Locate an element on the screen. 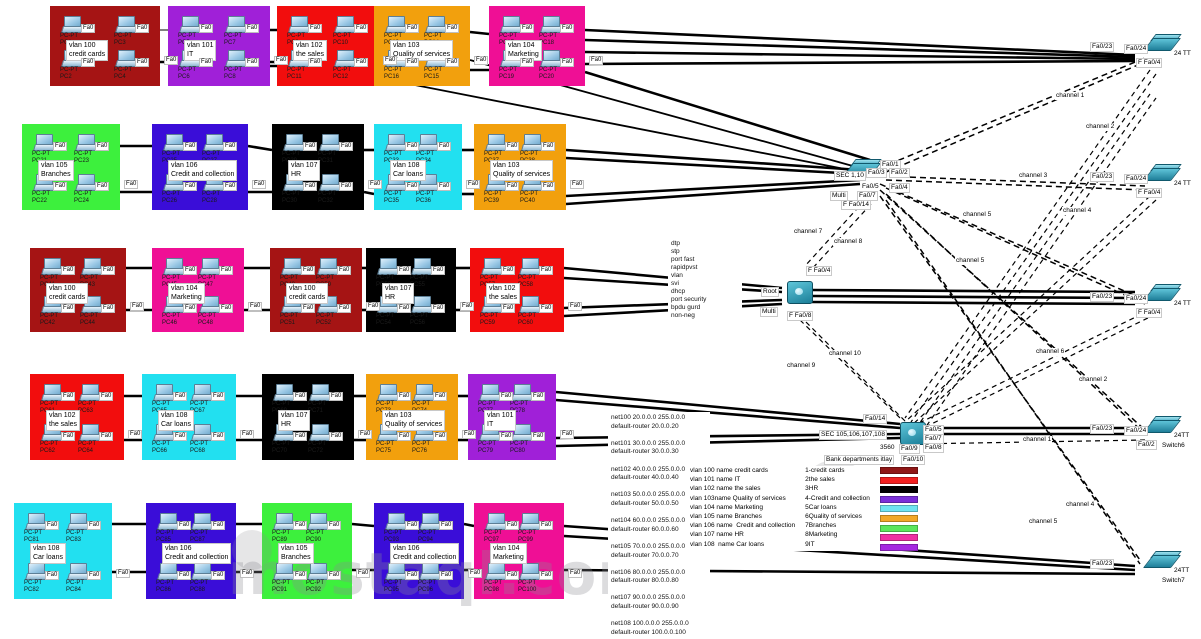  vlan-name-callout: vlan 101 IT is located at coordinates (500, 420).